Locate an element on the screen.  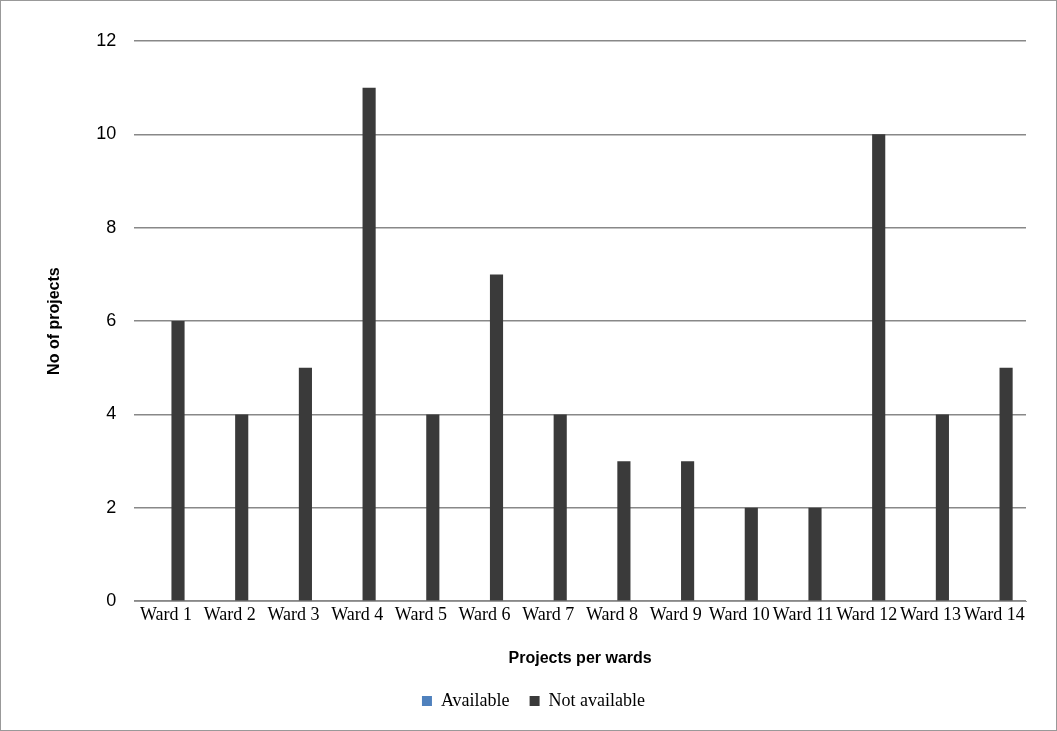
x-tick-label: Ward 1 is located at coordinates (166, 613).